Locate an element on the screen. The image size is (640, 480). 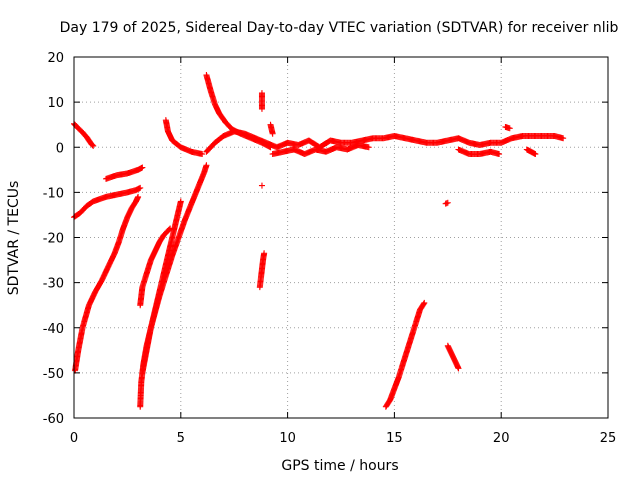
series-arc-q is located at coordinates (261, 185).